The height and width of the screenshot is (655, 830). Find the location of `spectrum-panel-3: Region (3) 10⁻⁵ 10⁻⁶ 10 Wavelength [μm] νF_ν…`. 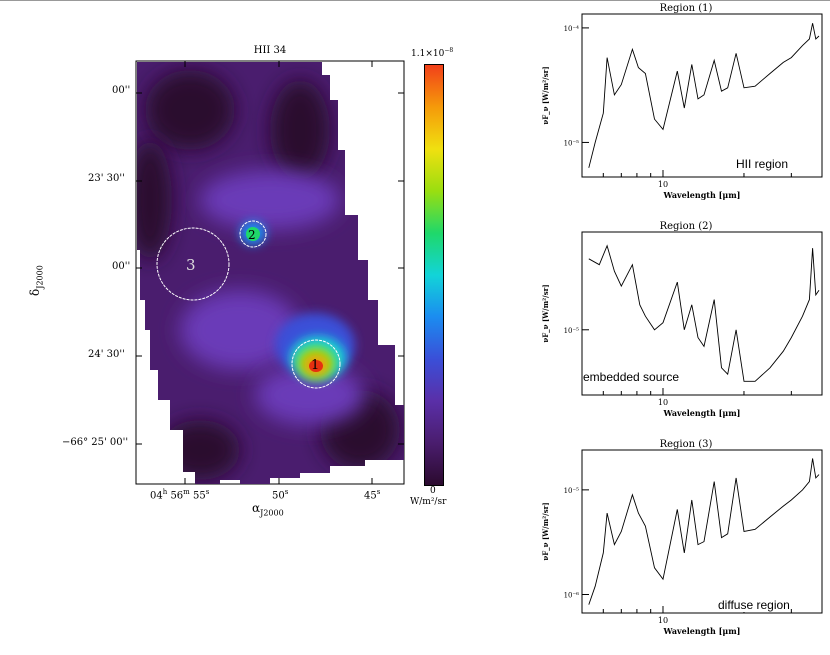

spectrum-panel-3: Region (3) 10⁻⁵ 10⁻⁶ 10 Wavelength [μm] νF_ν… is located at coordinates (676, 541).